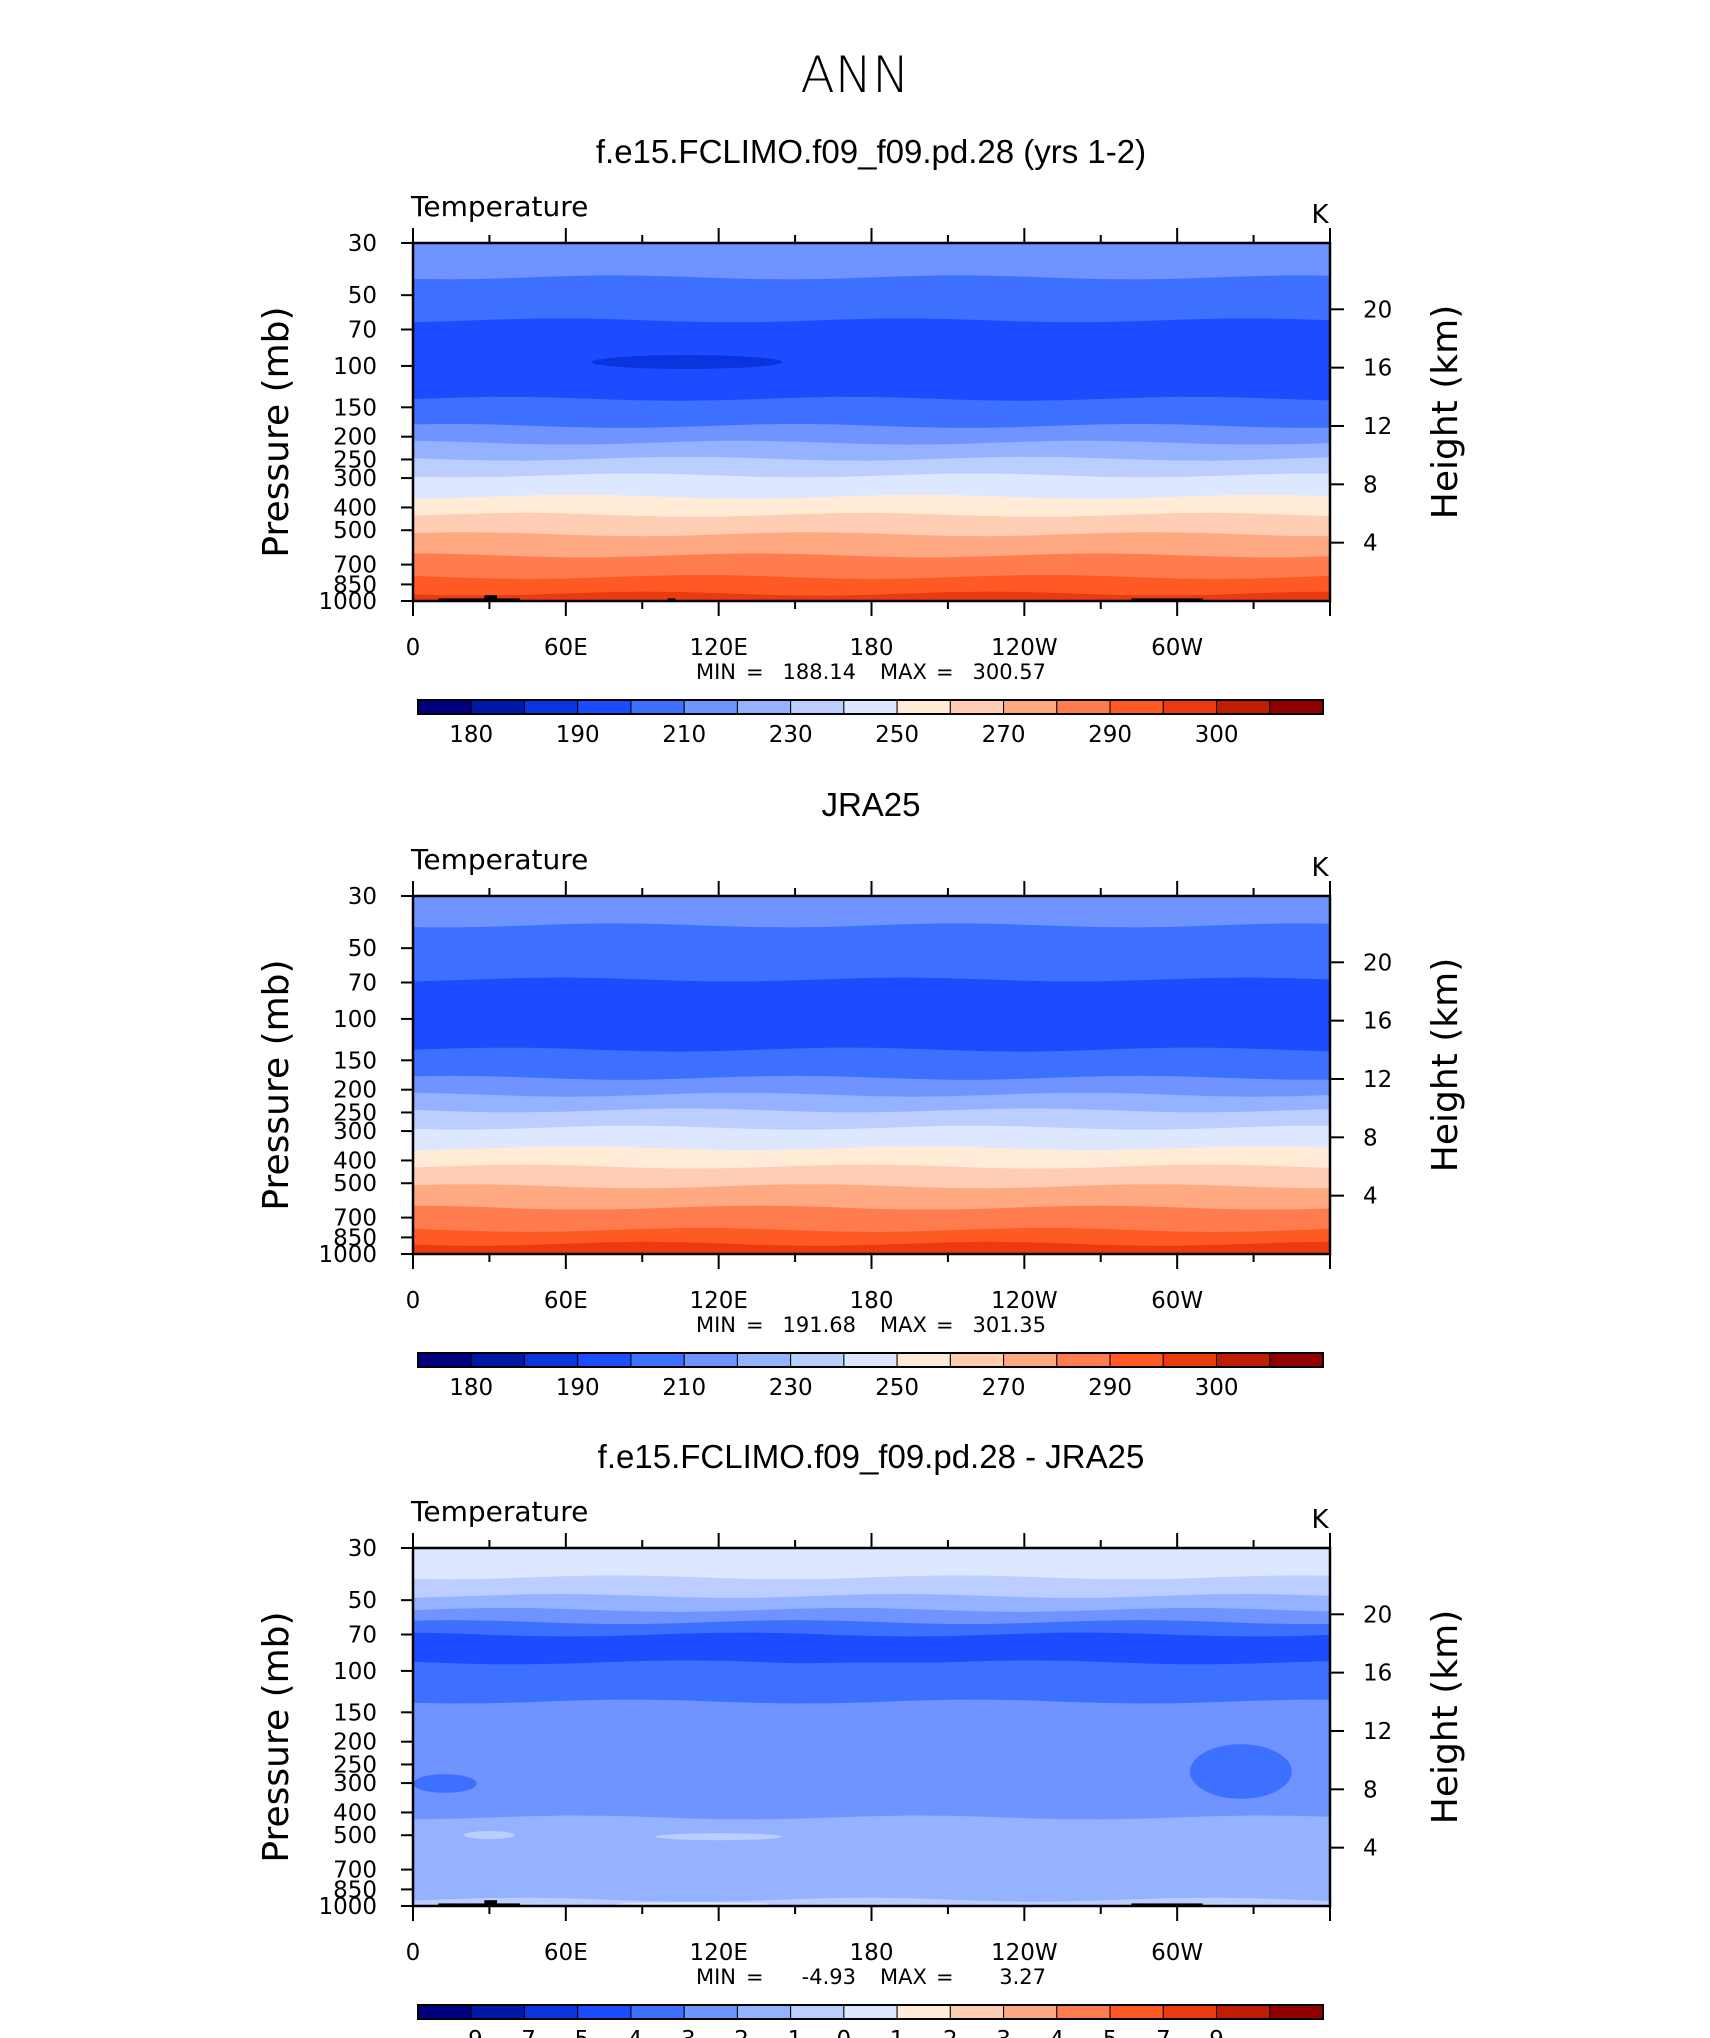  I want to click on colorbar-label: 7, so click(1163, 2032).